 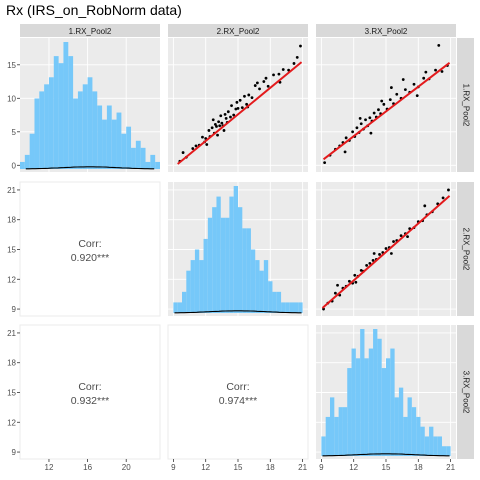 I want to click on column-strip-label: 3.RX_Pool2, so click(x=386, y=31).